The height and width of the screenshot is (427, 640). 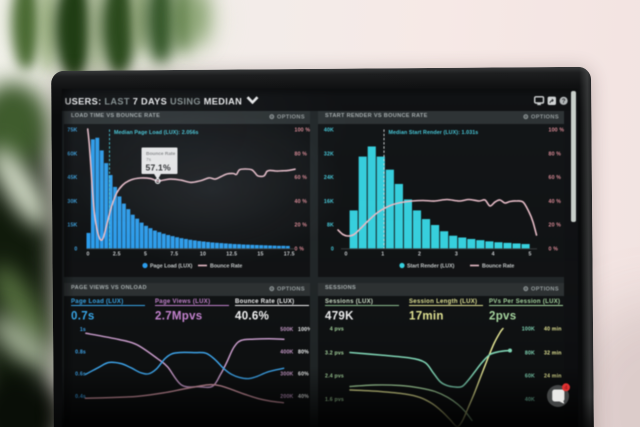 I want to click on svg-text: 75K, so click(x=72, y=130).